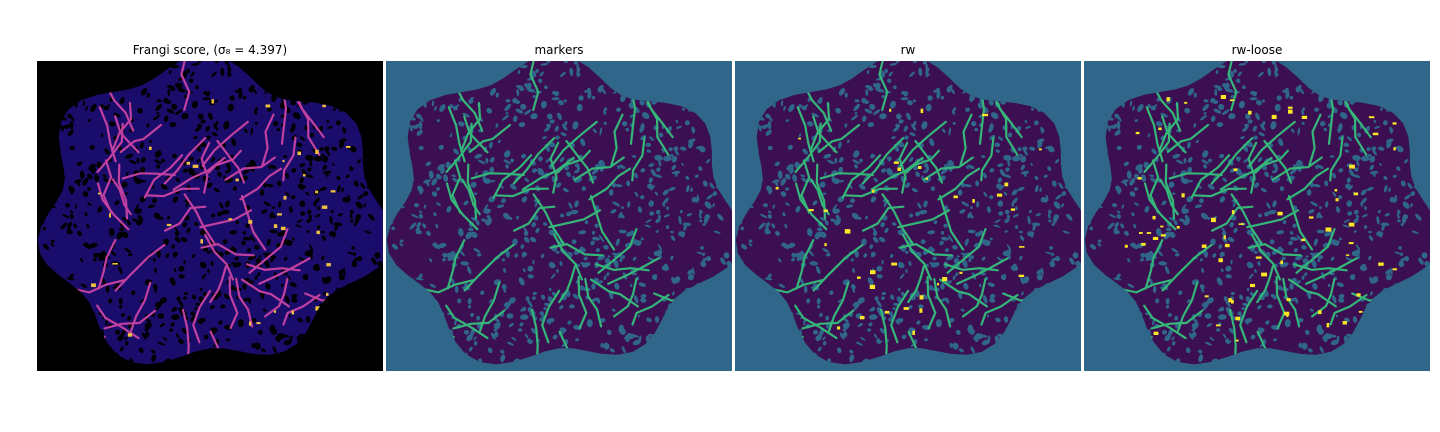  I want to click on markers-title: markers, so click(559, 50).